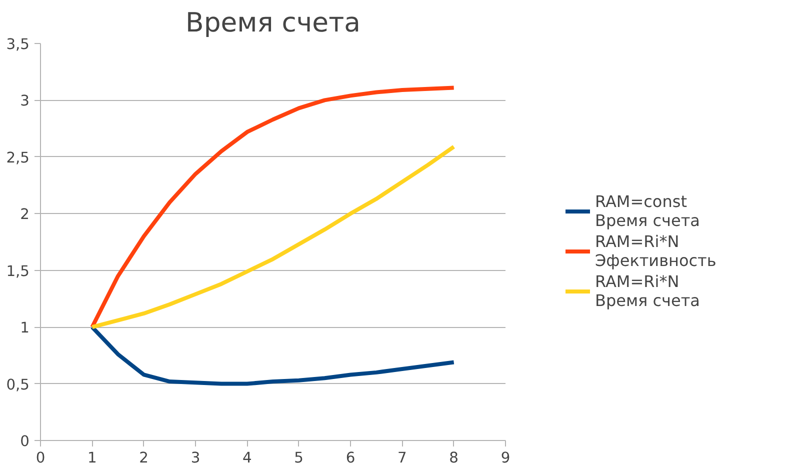 This screenshot has height=475, width=790. I want to click on legend-label: RAM=Ri*N Время счета, so click(647, 291).